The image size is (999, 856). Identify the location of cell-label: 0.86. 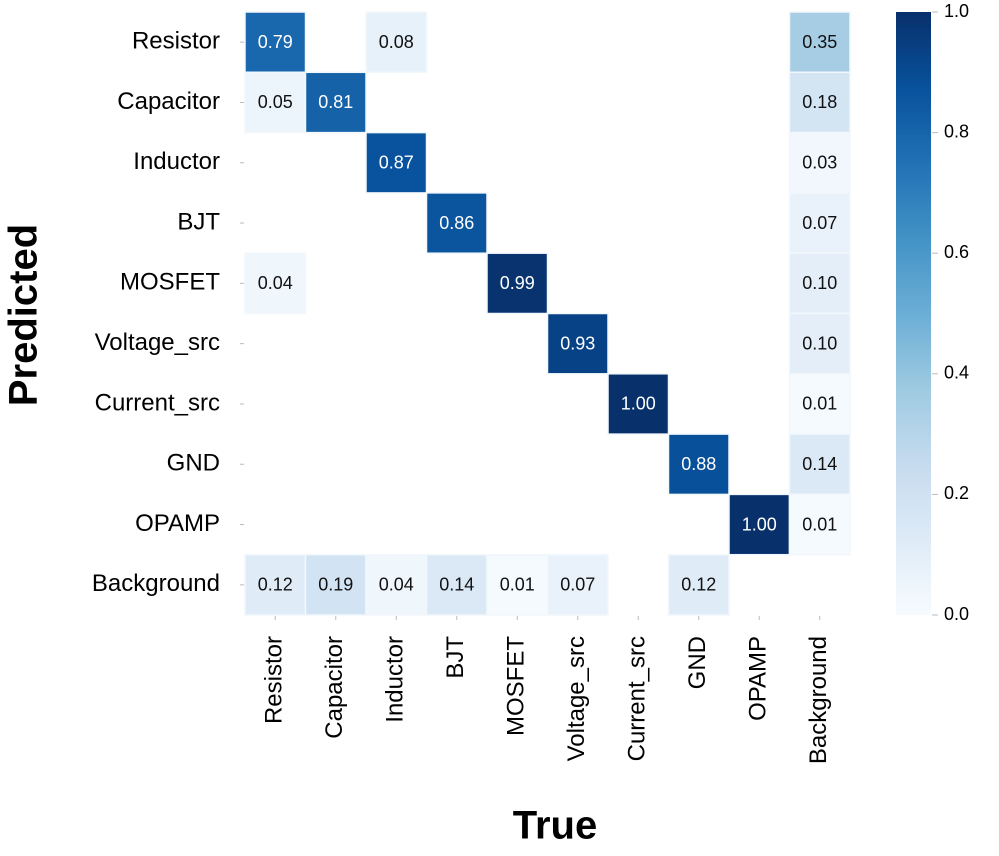
(456, 223).